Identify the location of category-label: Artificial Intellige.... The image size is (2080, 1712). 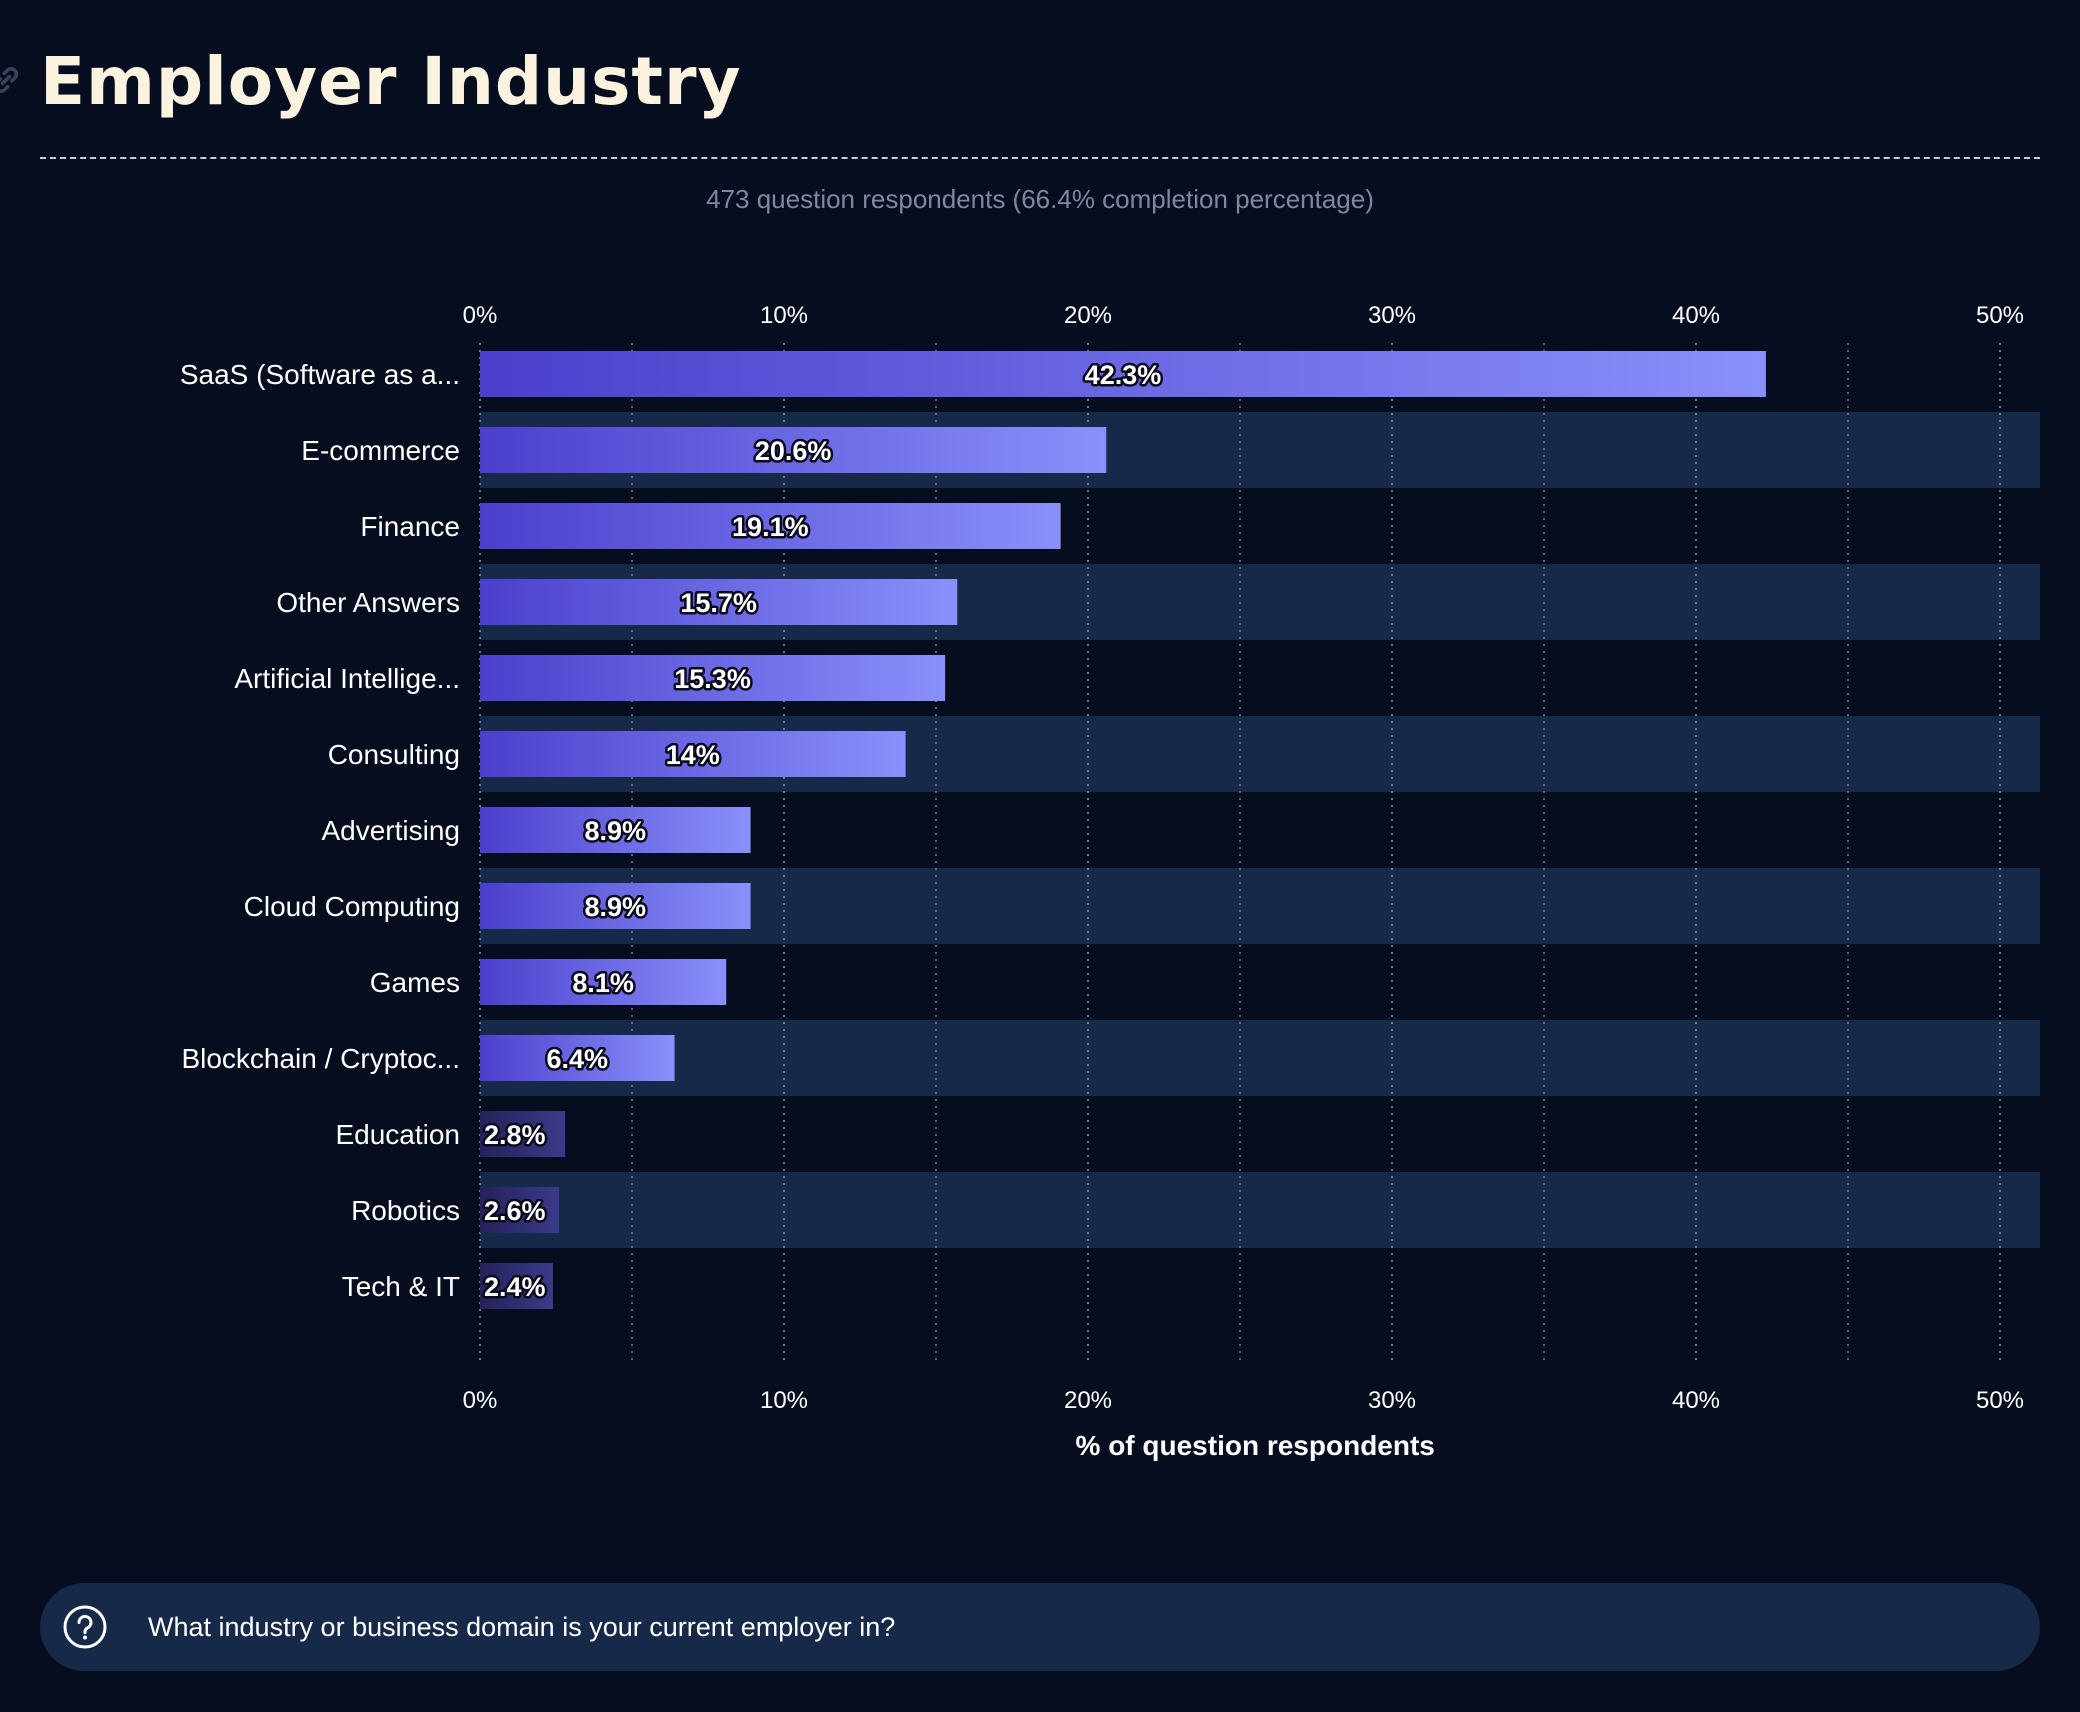
(347, 678).